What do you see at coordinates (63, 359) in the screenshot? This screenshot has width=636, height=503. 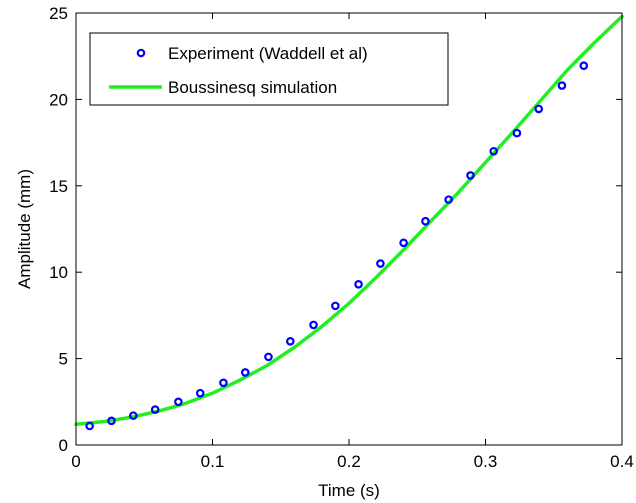 I see `y-tick-label: 5` at bounding box center [63, 359].